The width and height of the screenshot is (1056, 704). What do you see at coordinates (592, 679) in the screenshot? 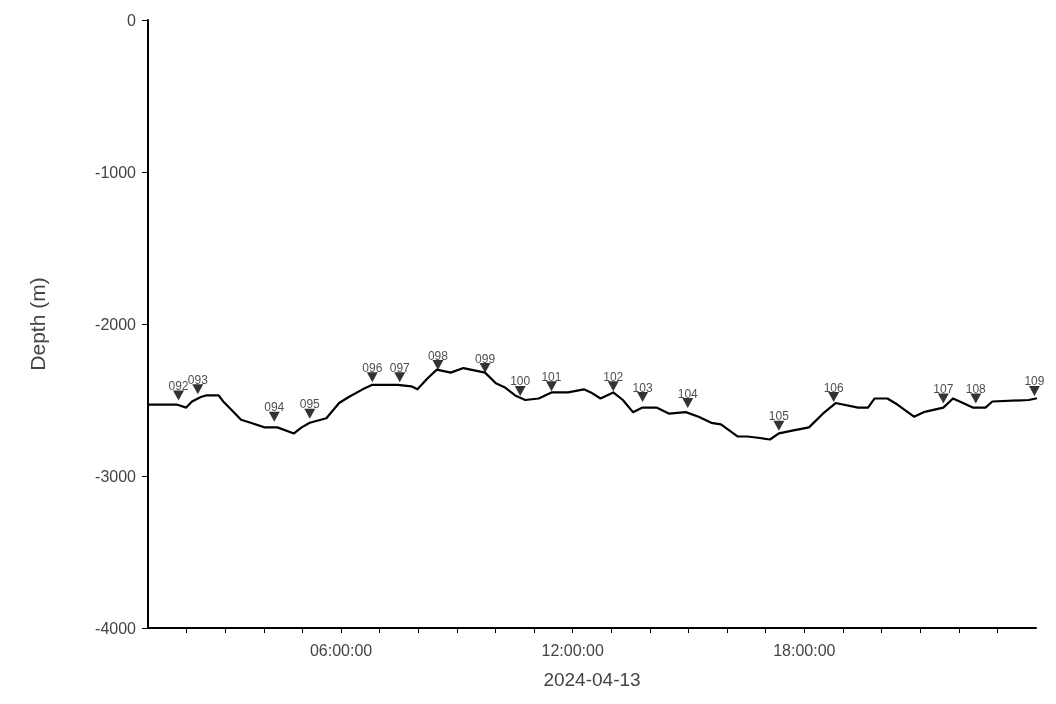
I see `x-axis-title: 2024-04-13` at bounding box center [592, 679].